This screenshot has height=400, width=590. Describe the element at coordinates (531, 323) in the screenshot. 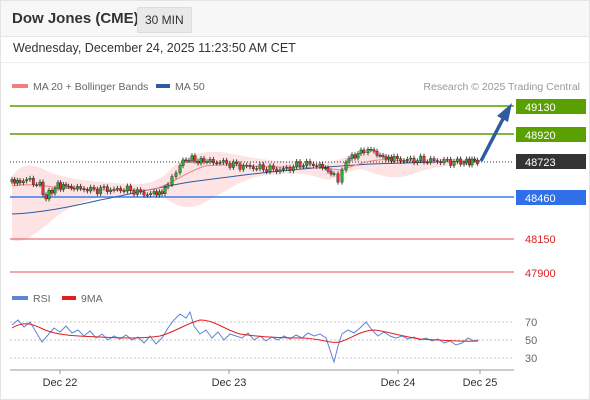

I see `rsi-tick-70: 70` at that location.